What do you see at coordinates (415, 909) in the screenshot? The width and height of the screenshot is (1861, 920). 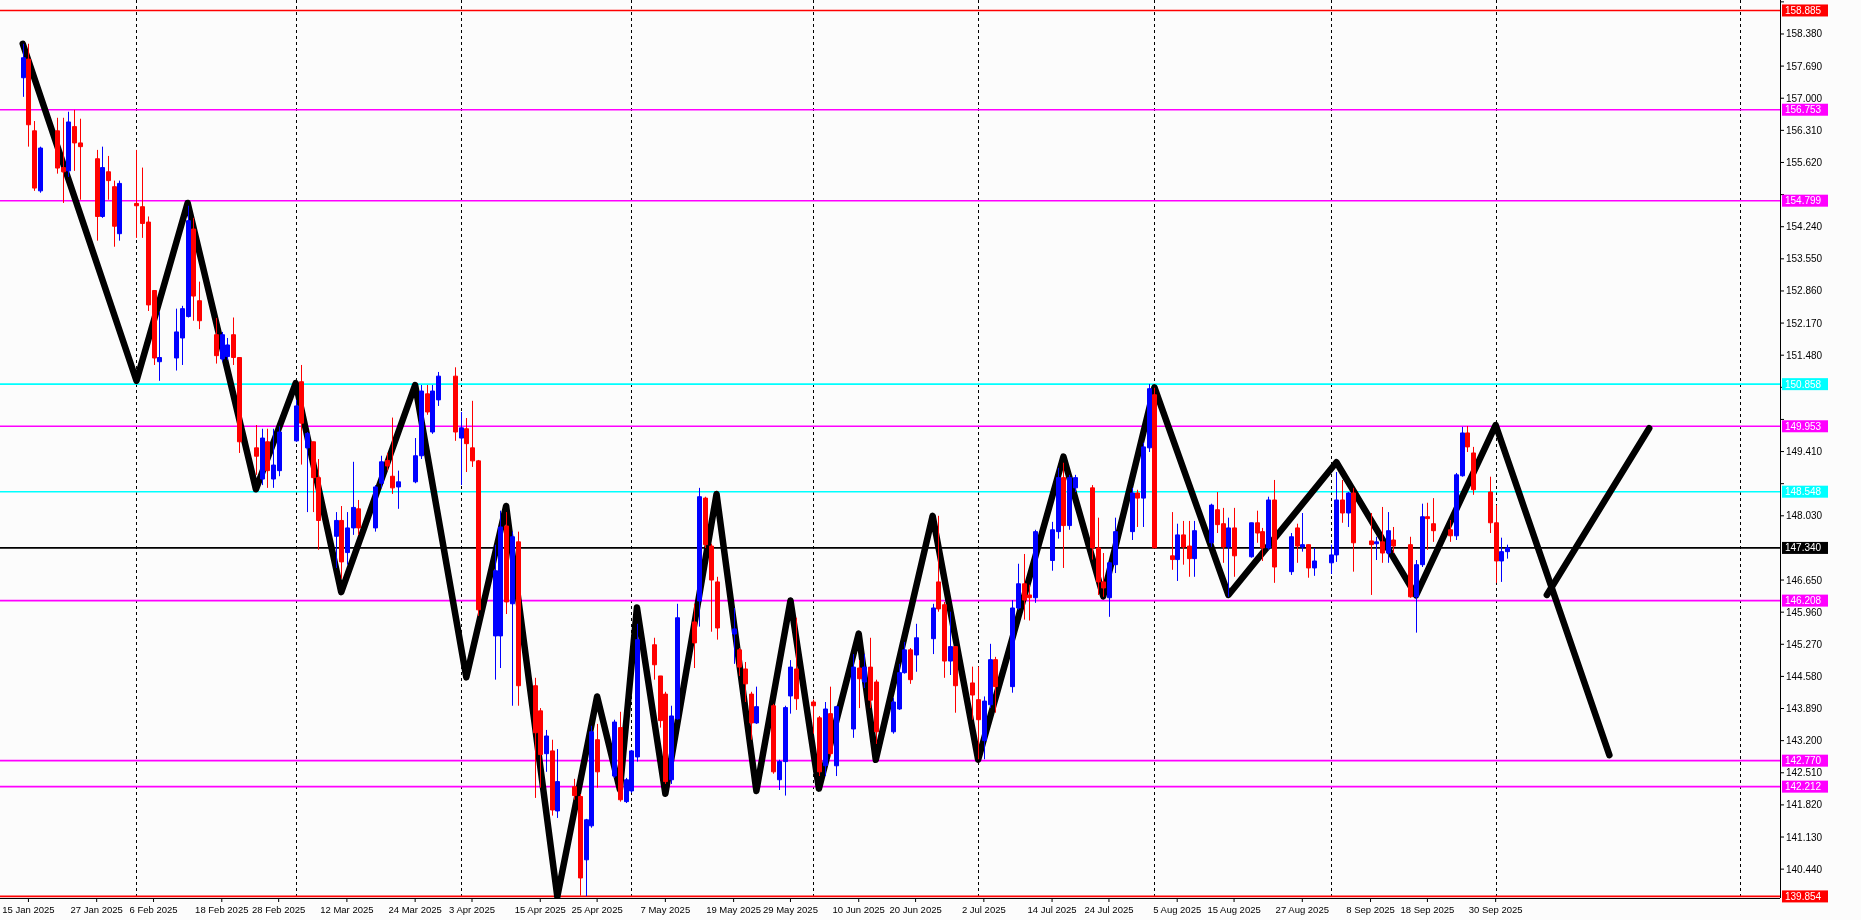 I see `x-tick-label: 24 Mar 2025` at bounding box center [415, 909].